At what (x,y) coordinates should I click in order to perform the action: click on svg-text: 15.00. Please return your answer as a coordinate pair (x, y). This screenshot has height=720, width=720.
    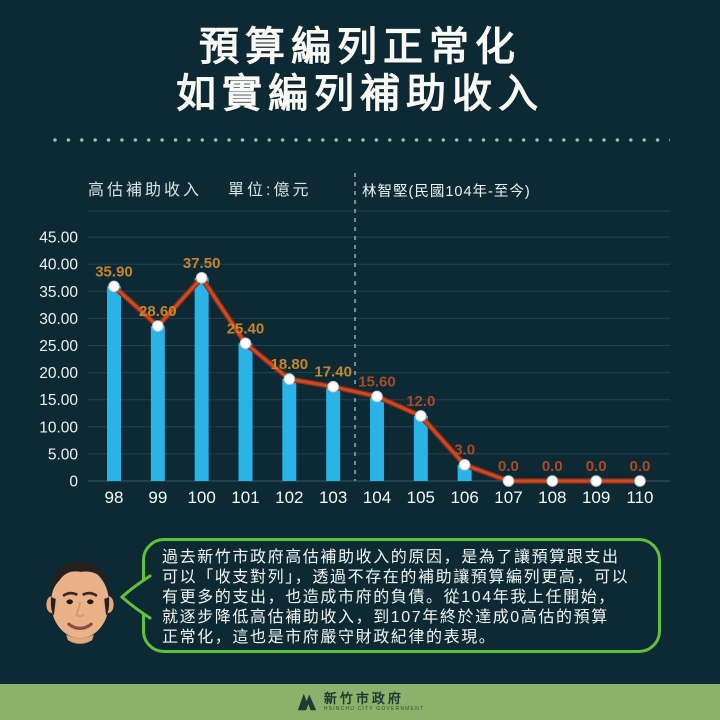
    Looking at the image, I should click on (58, 400).